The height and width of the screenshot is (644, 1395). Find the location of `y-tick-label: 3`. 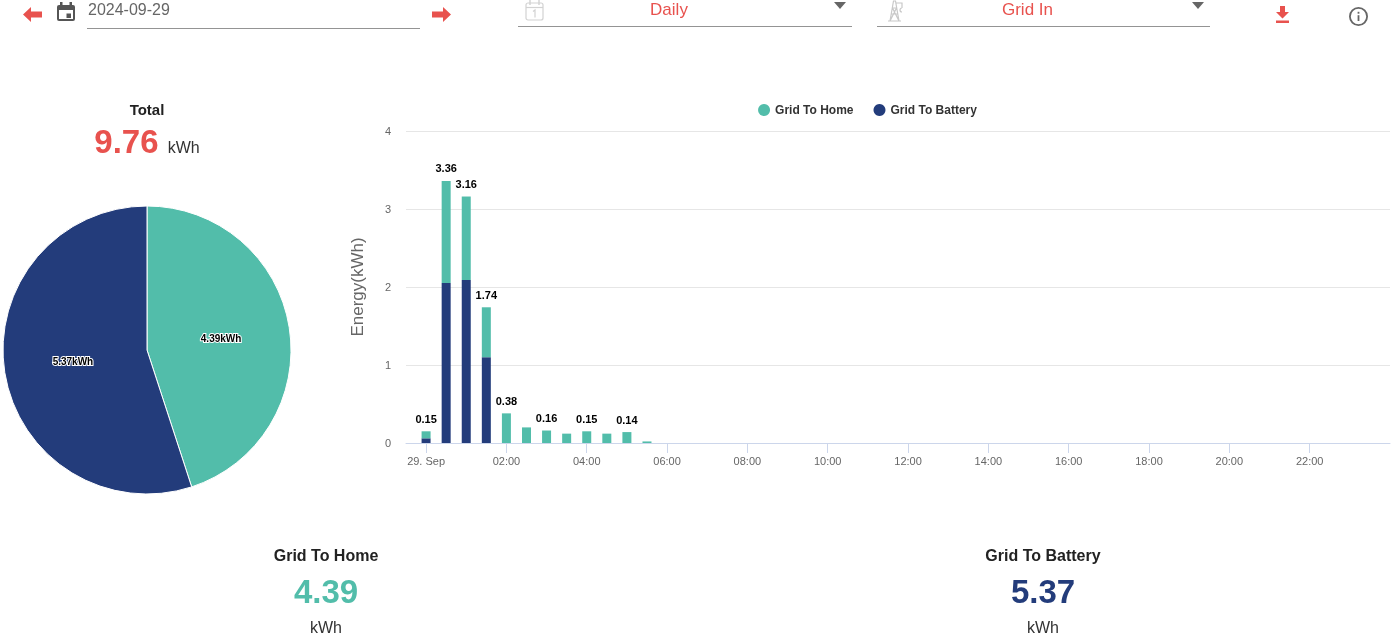

y-tick-label: 3 is located at coordinates (387, 209).